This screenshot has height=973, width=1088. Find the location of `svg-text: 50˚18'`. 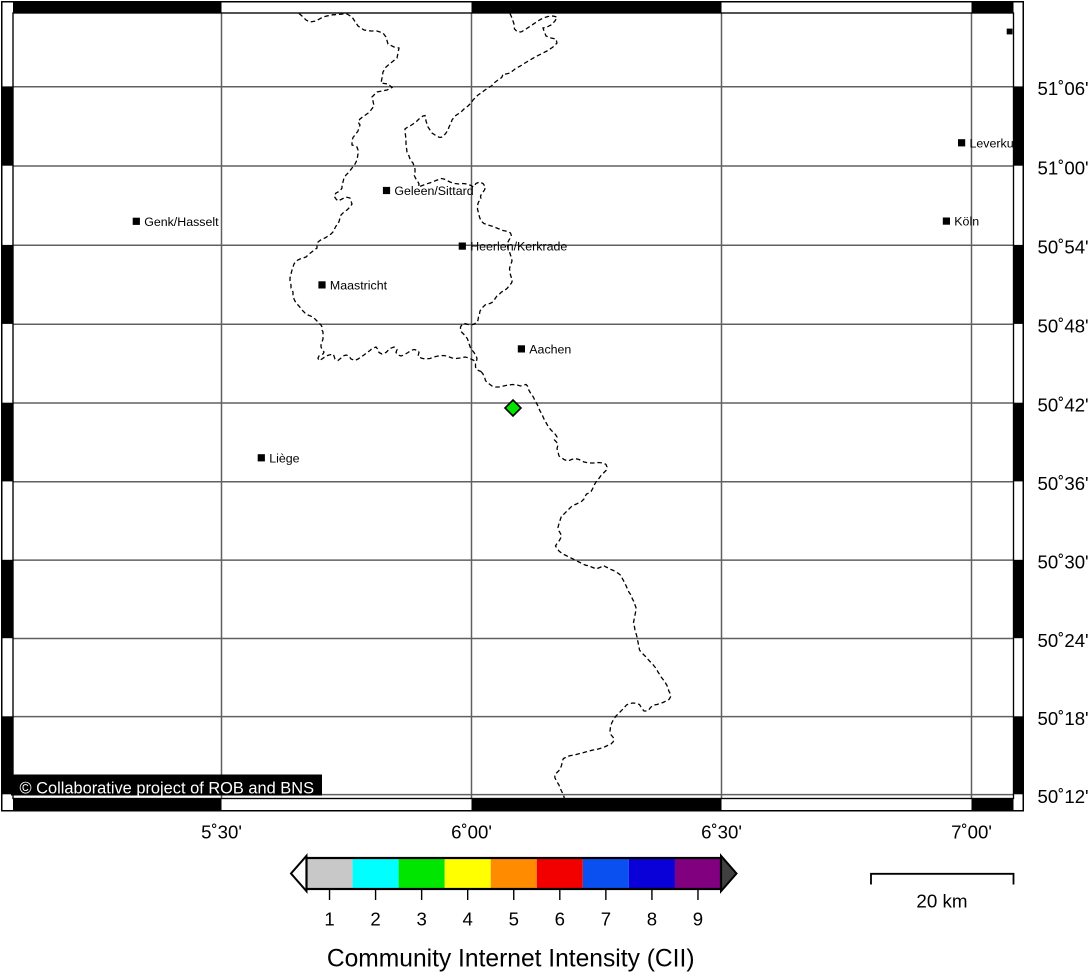

svg-text: 50˚18' is located at coordinates (1063, 718).